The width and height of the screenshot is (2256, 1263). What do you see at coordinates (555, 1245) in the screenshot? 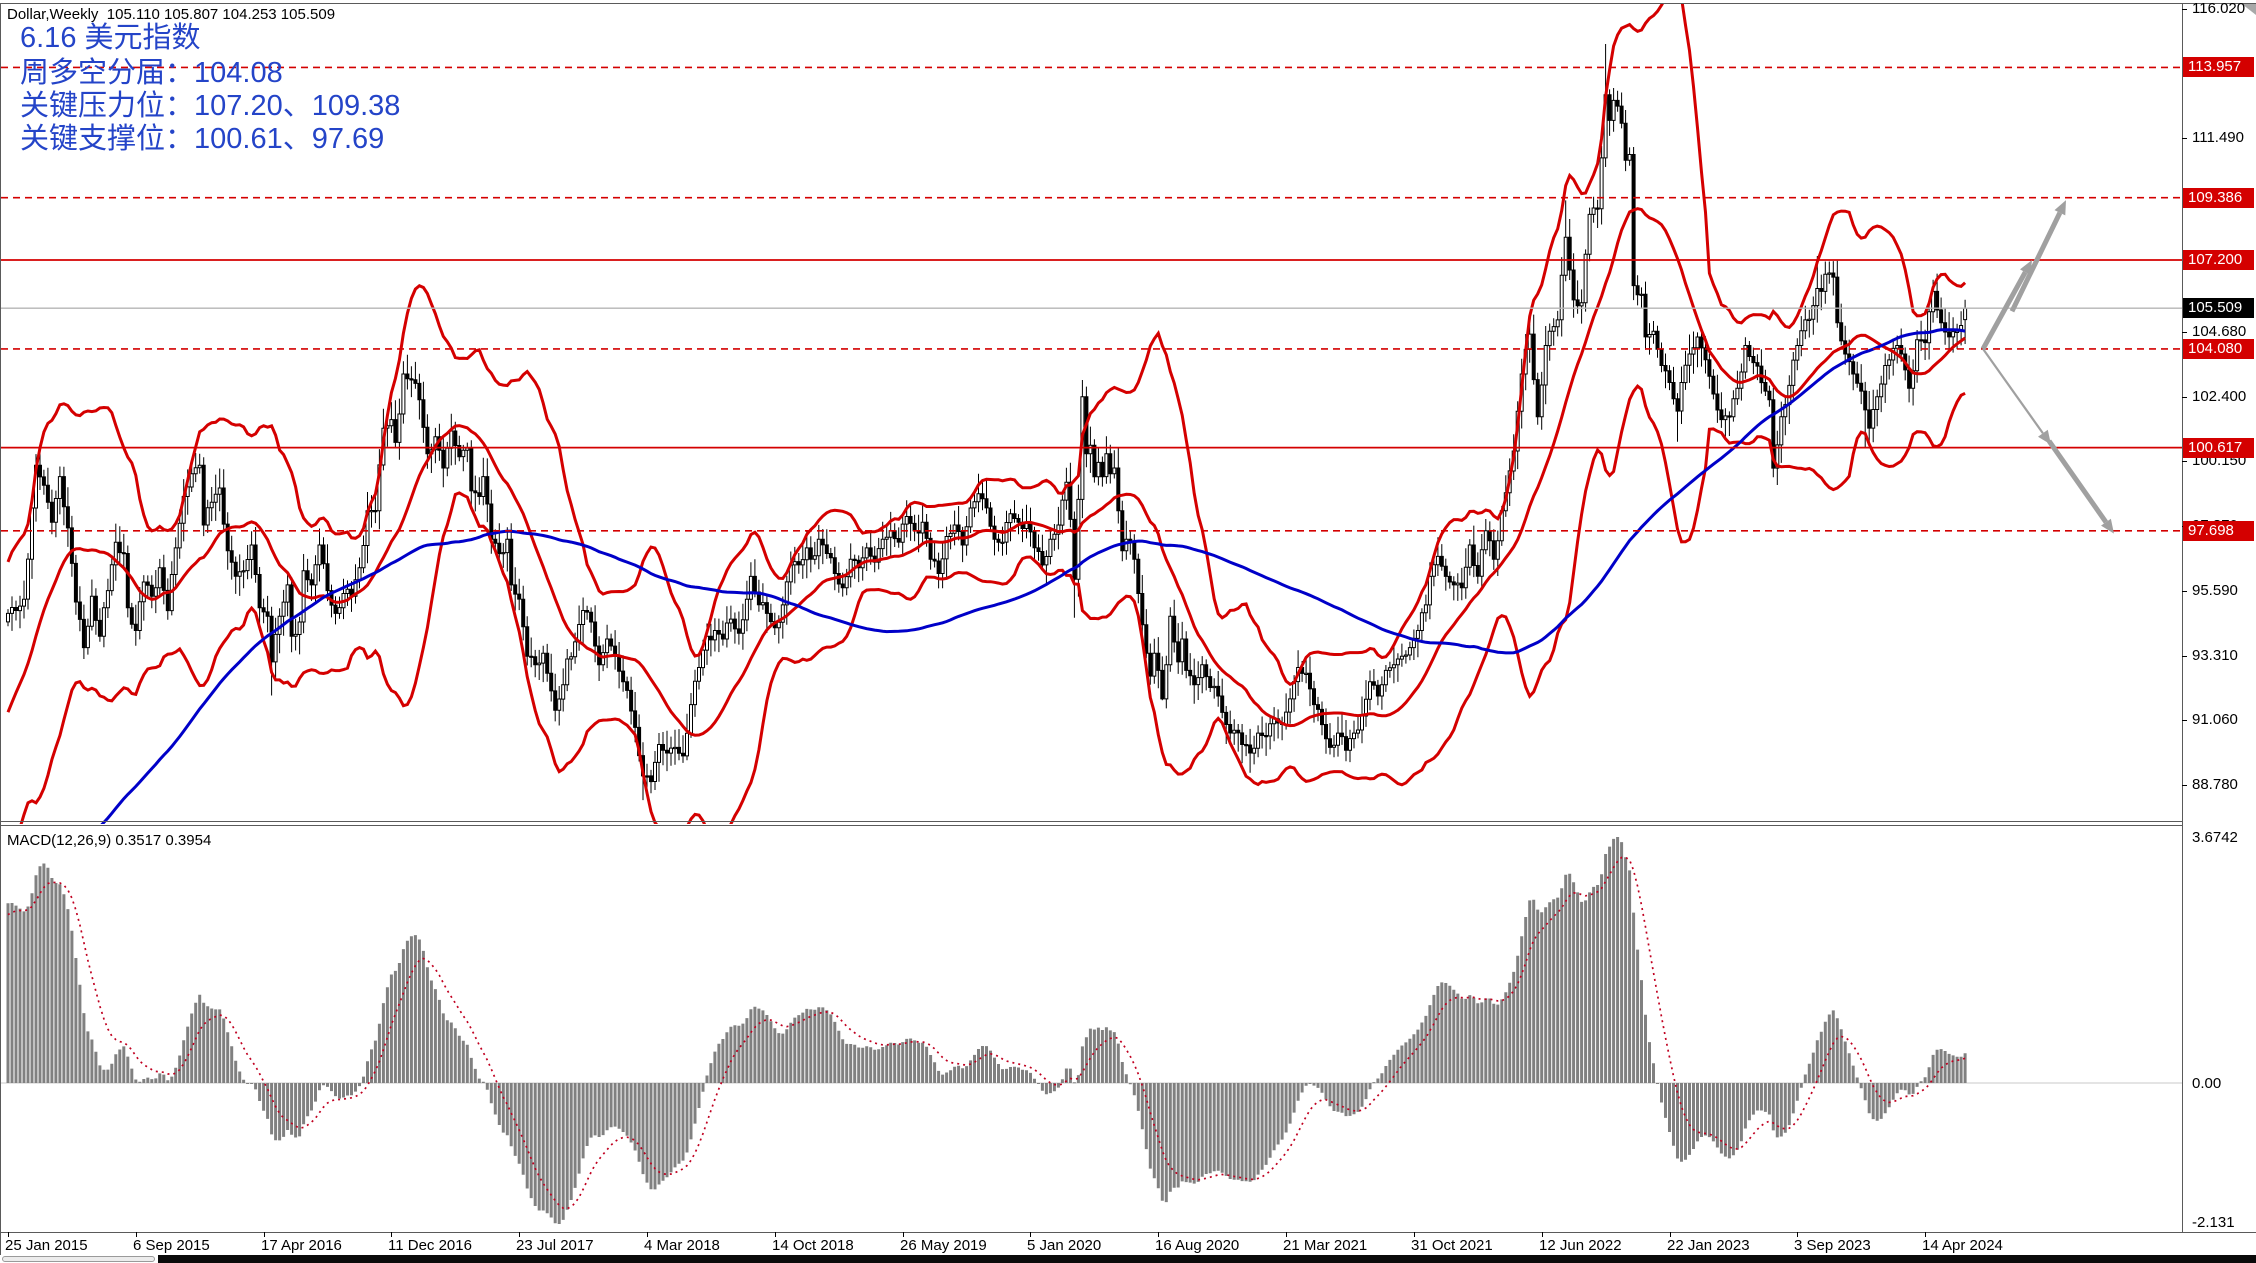
I see `time-axis-label: 23 Jul 2017` at bounding box center [555, 1245].